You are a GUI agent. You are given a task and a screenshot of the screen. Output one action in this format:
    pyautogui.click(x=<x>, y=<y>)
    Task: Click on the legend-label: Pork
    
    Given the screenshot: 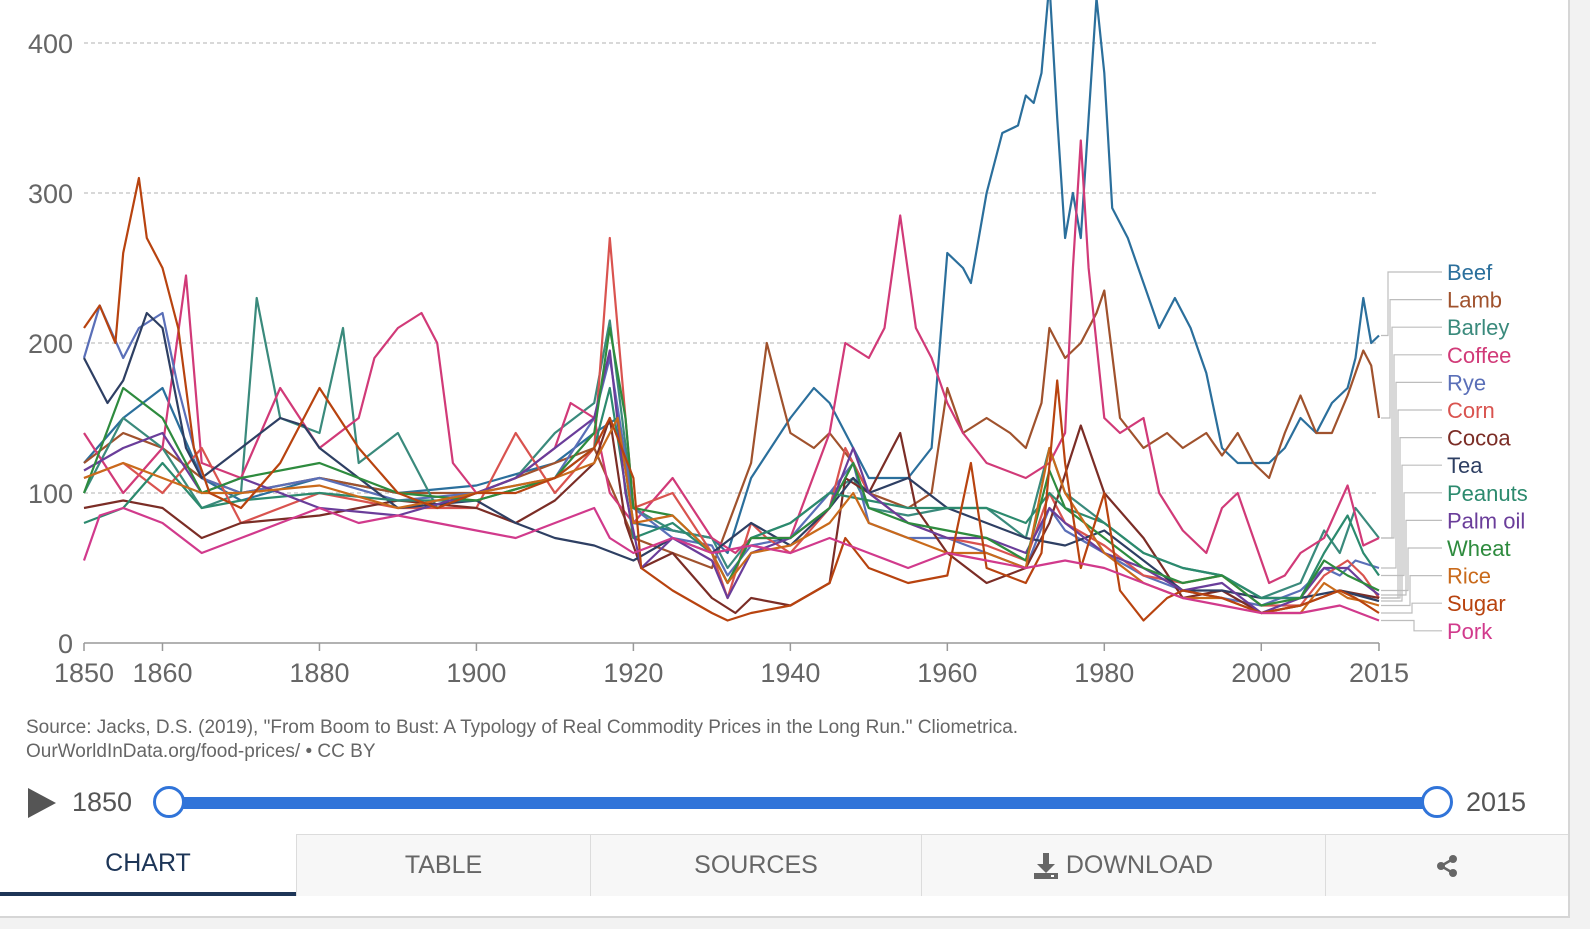 What is the action you would take?
    pyautogui.click(x=1470, y=631)
    